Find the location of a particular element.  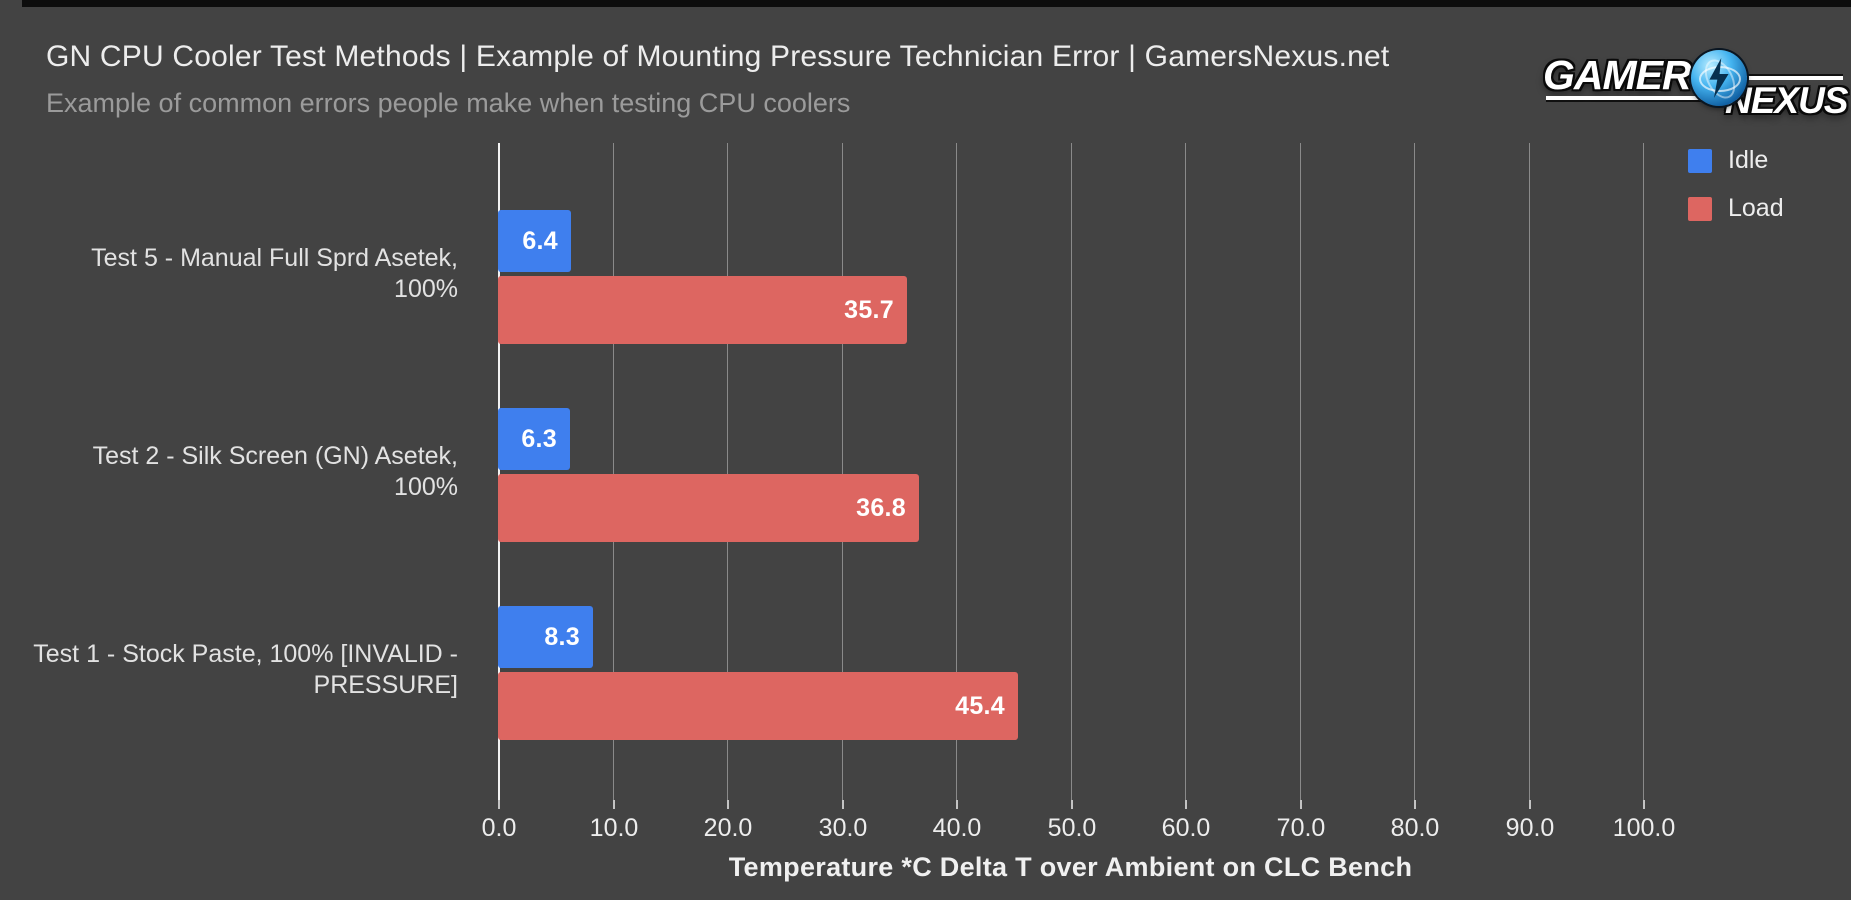

axis-tick-label: 90.0 is located at coordinates (1530, 828).